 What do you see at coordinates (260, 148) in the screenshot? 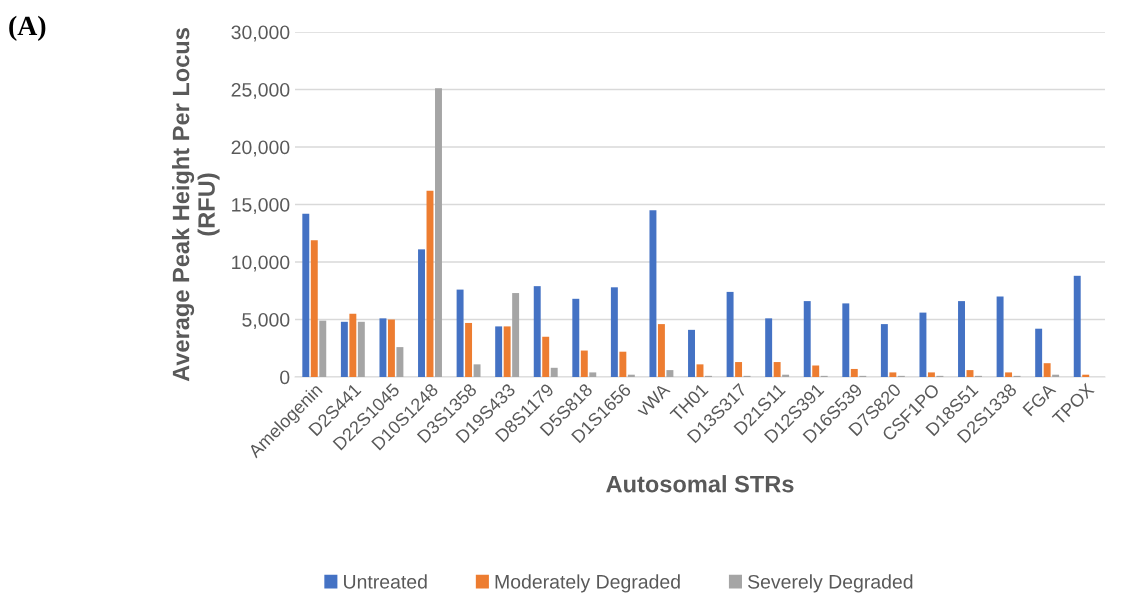
I see `y-tick-label: 20,000` at bounding box center [260, 148].